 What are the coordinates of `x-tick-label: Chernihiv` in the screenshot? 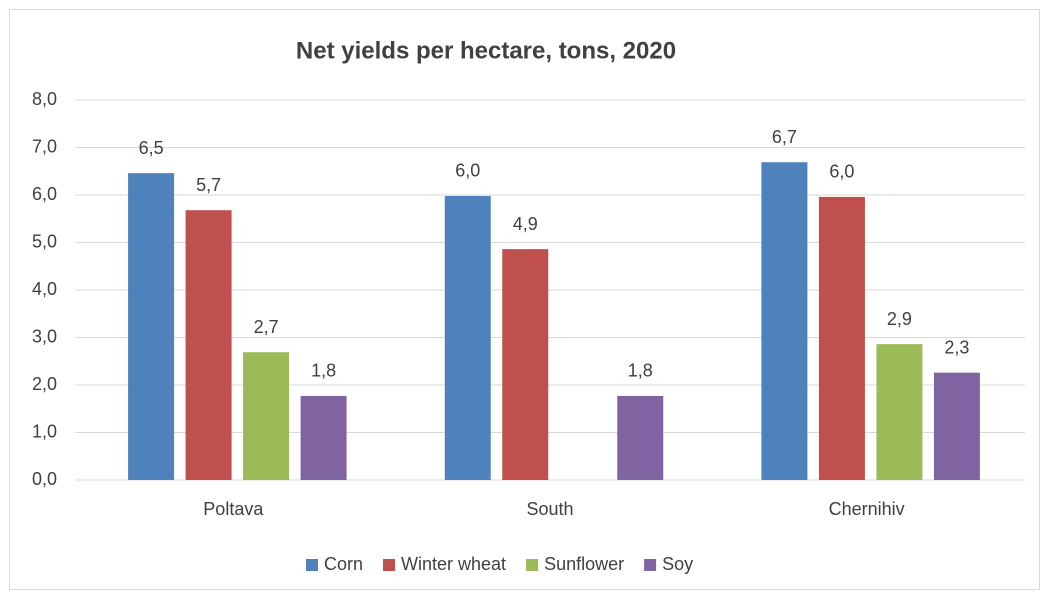 It's located at (867, 509).